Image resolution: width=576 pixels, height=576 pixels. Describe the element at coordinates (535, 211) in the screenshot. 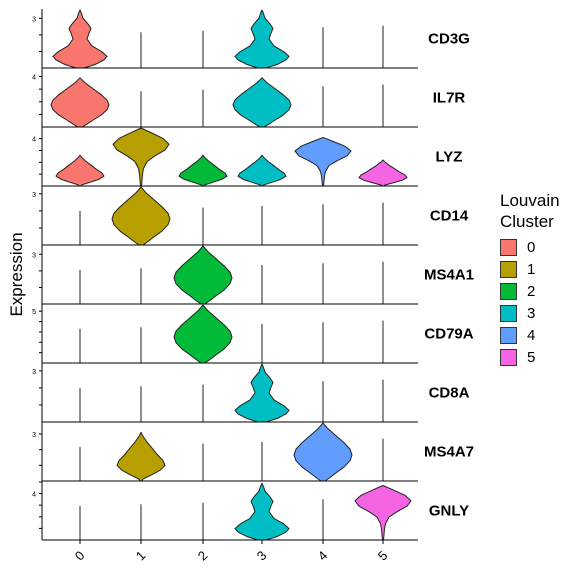

I see `legend-title: Louvain Cluster` at that location.